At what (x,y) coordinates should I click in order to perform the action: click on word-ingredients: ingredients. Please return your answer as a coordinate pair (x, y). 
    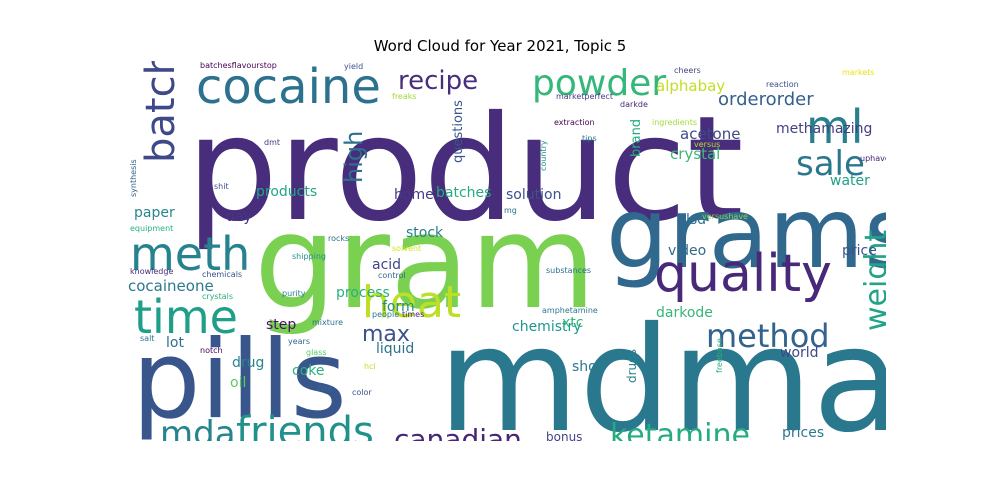
    Looking at the image, I should click on (674, 122).